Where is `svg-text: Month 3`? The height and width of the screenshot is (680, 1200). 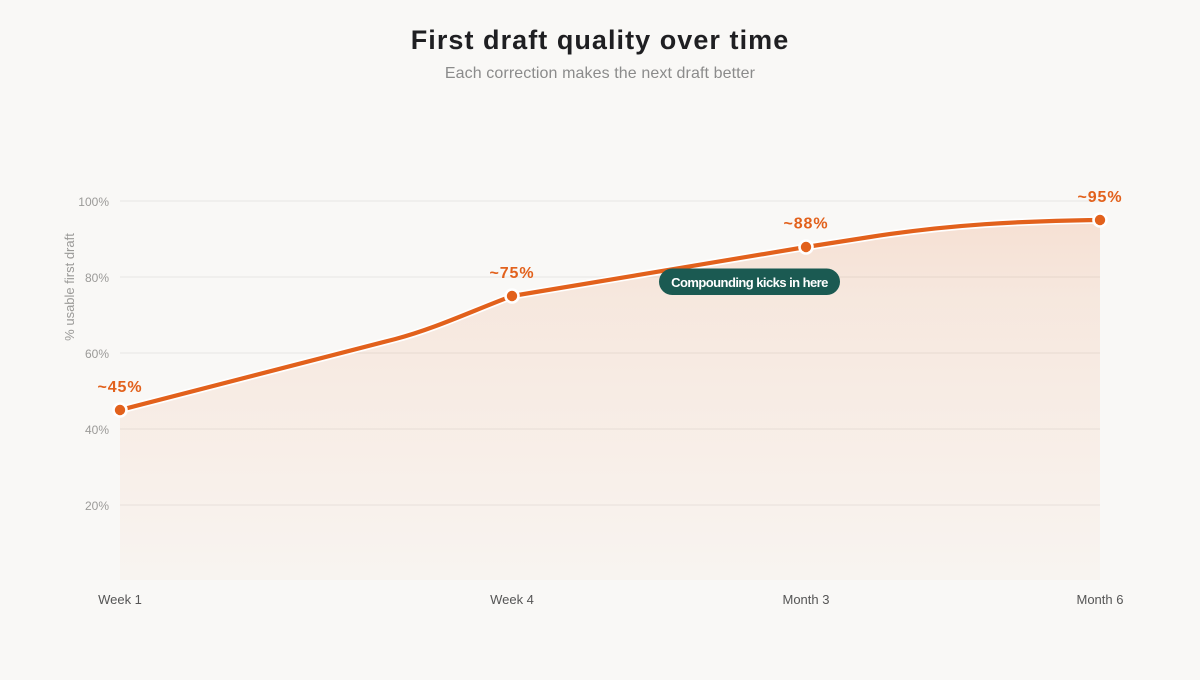
svg-text: Month 3 is located at coordinates (806, 599).